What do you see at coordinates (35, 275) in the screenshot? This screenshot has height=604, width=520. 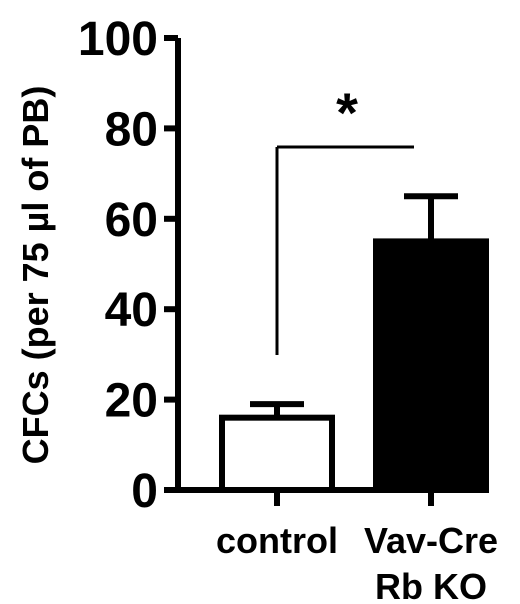 I see `y-axis-label: CFCs (per 75 µl of PB)` at bounding box center [35, 275].